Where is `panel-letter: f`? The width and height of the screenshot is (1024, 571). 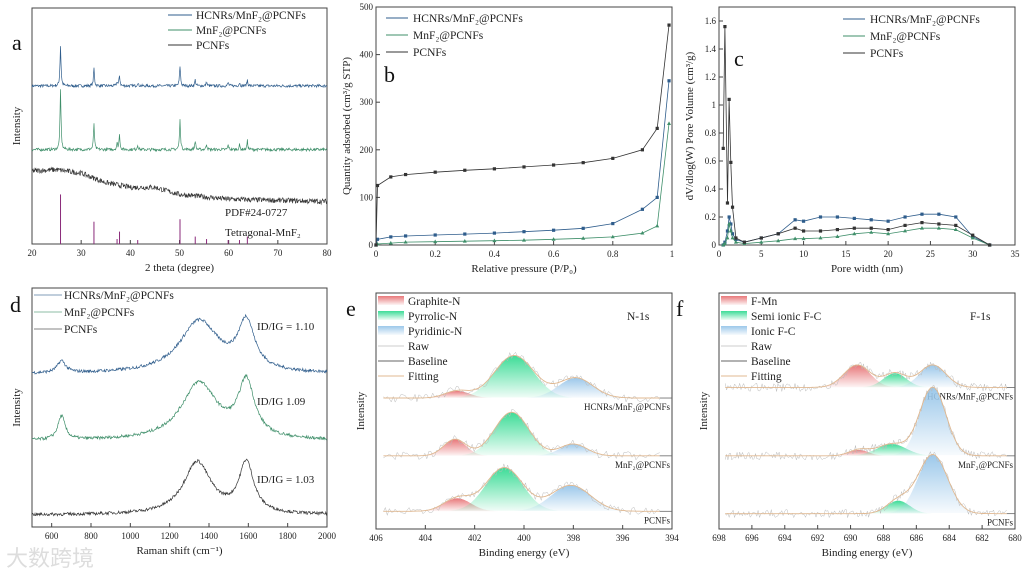
panel-letter: f is located at coordinates (680, 308).